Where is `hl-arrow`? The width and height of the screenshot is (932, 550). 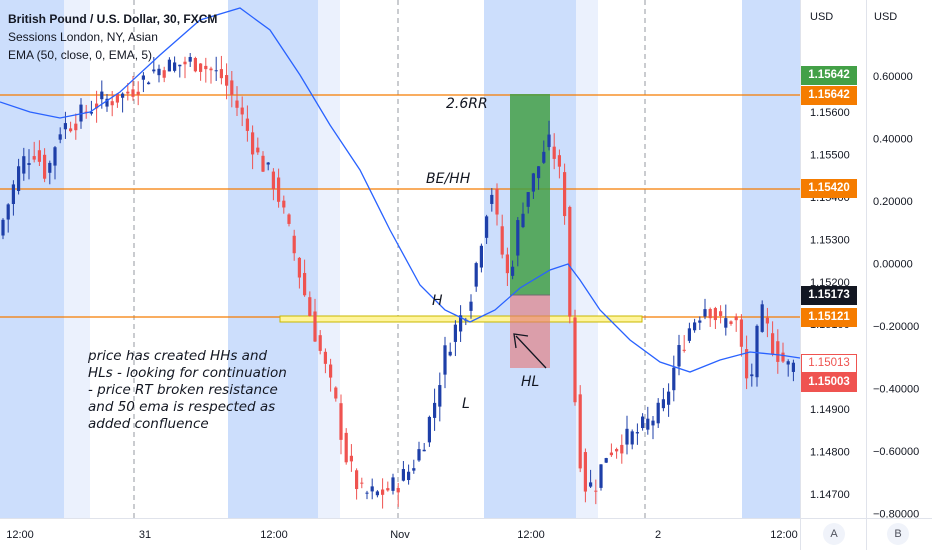 hl-arrow is located at coordinates (530, 351).